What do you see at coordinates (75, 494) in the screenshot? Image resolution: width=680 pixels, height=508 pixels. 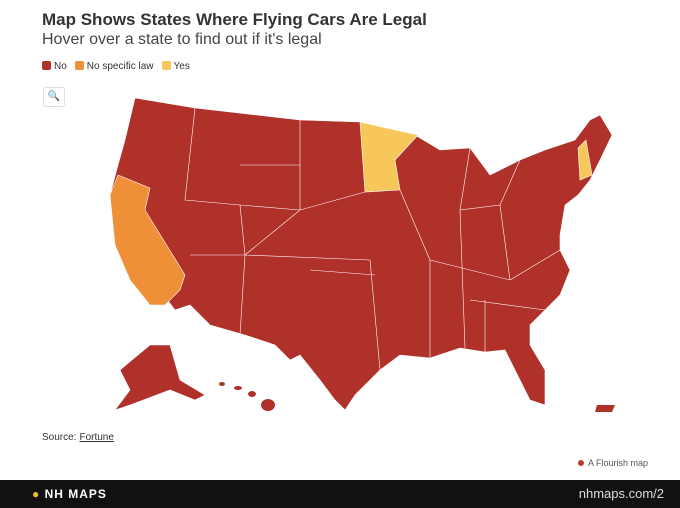 I see `brand-text: NH MAPS` at bounding box center [75, 494].